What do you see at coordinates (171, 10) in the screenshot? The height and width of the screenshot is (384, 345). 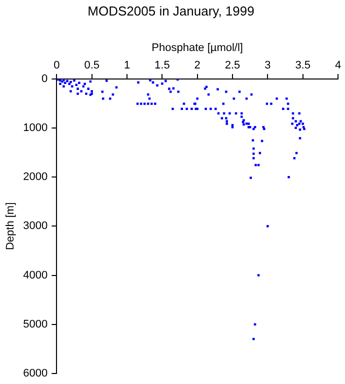 I see `chart-title: MODS2005 in January, 1999` at bounding box center [171, 10].